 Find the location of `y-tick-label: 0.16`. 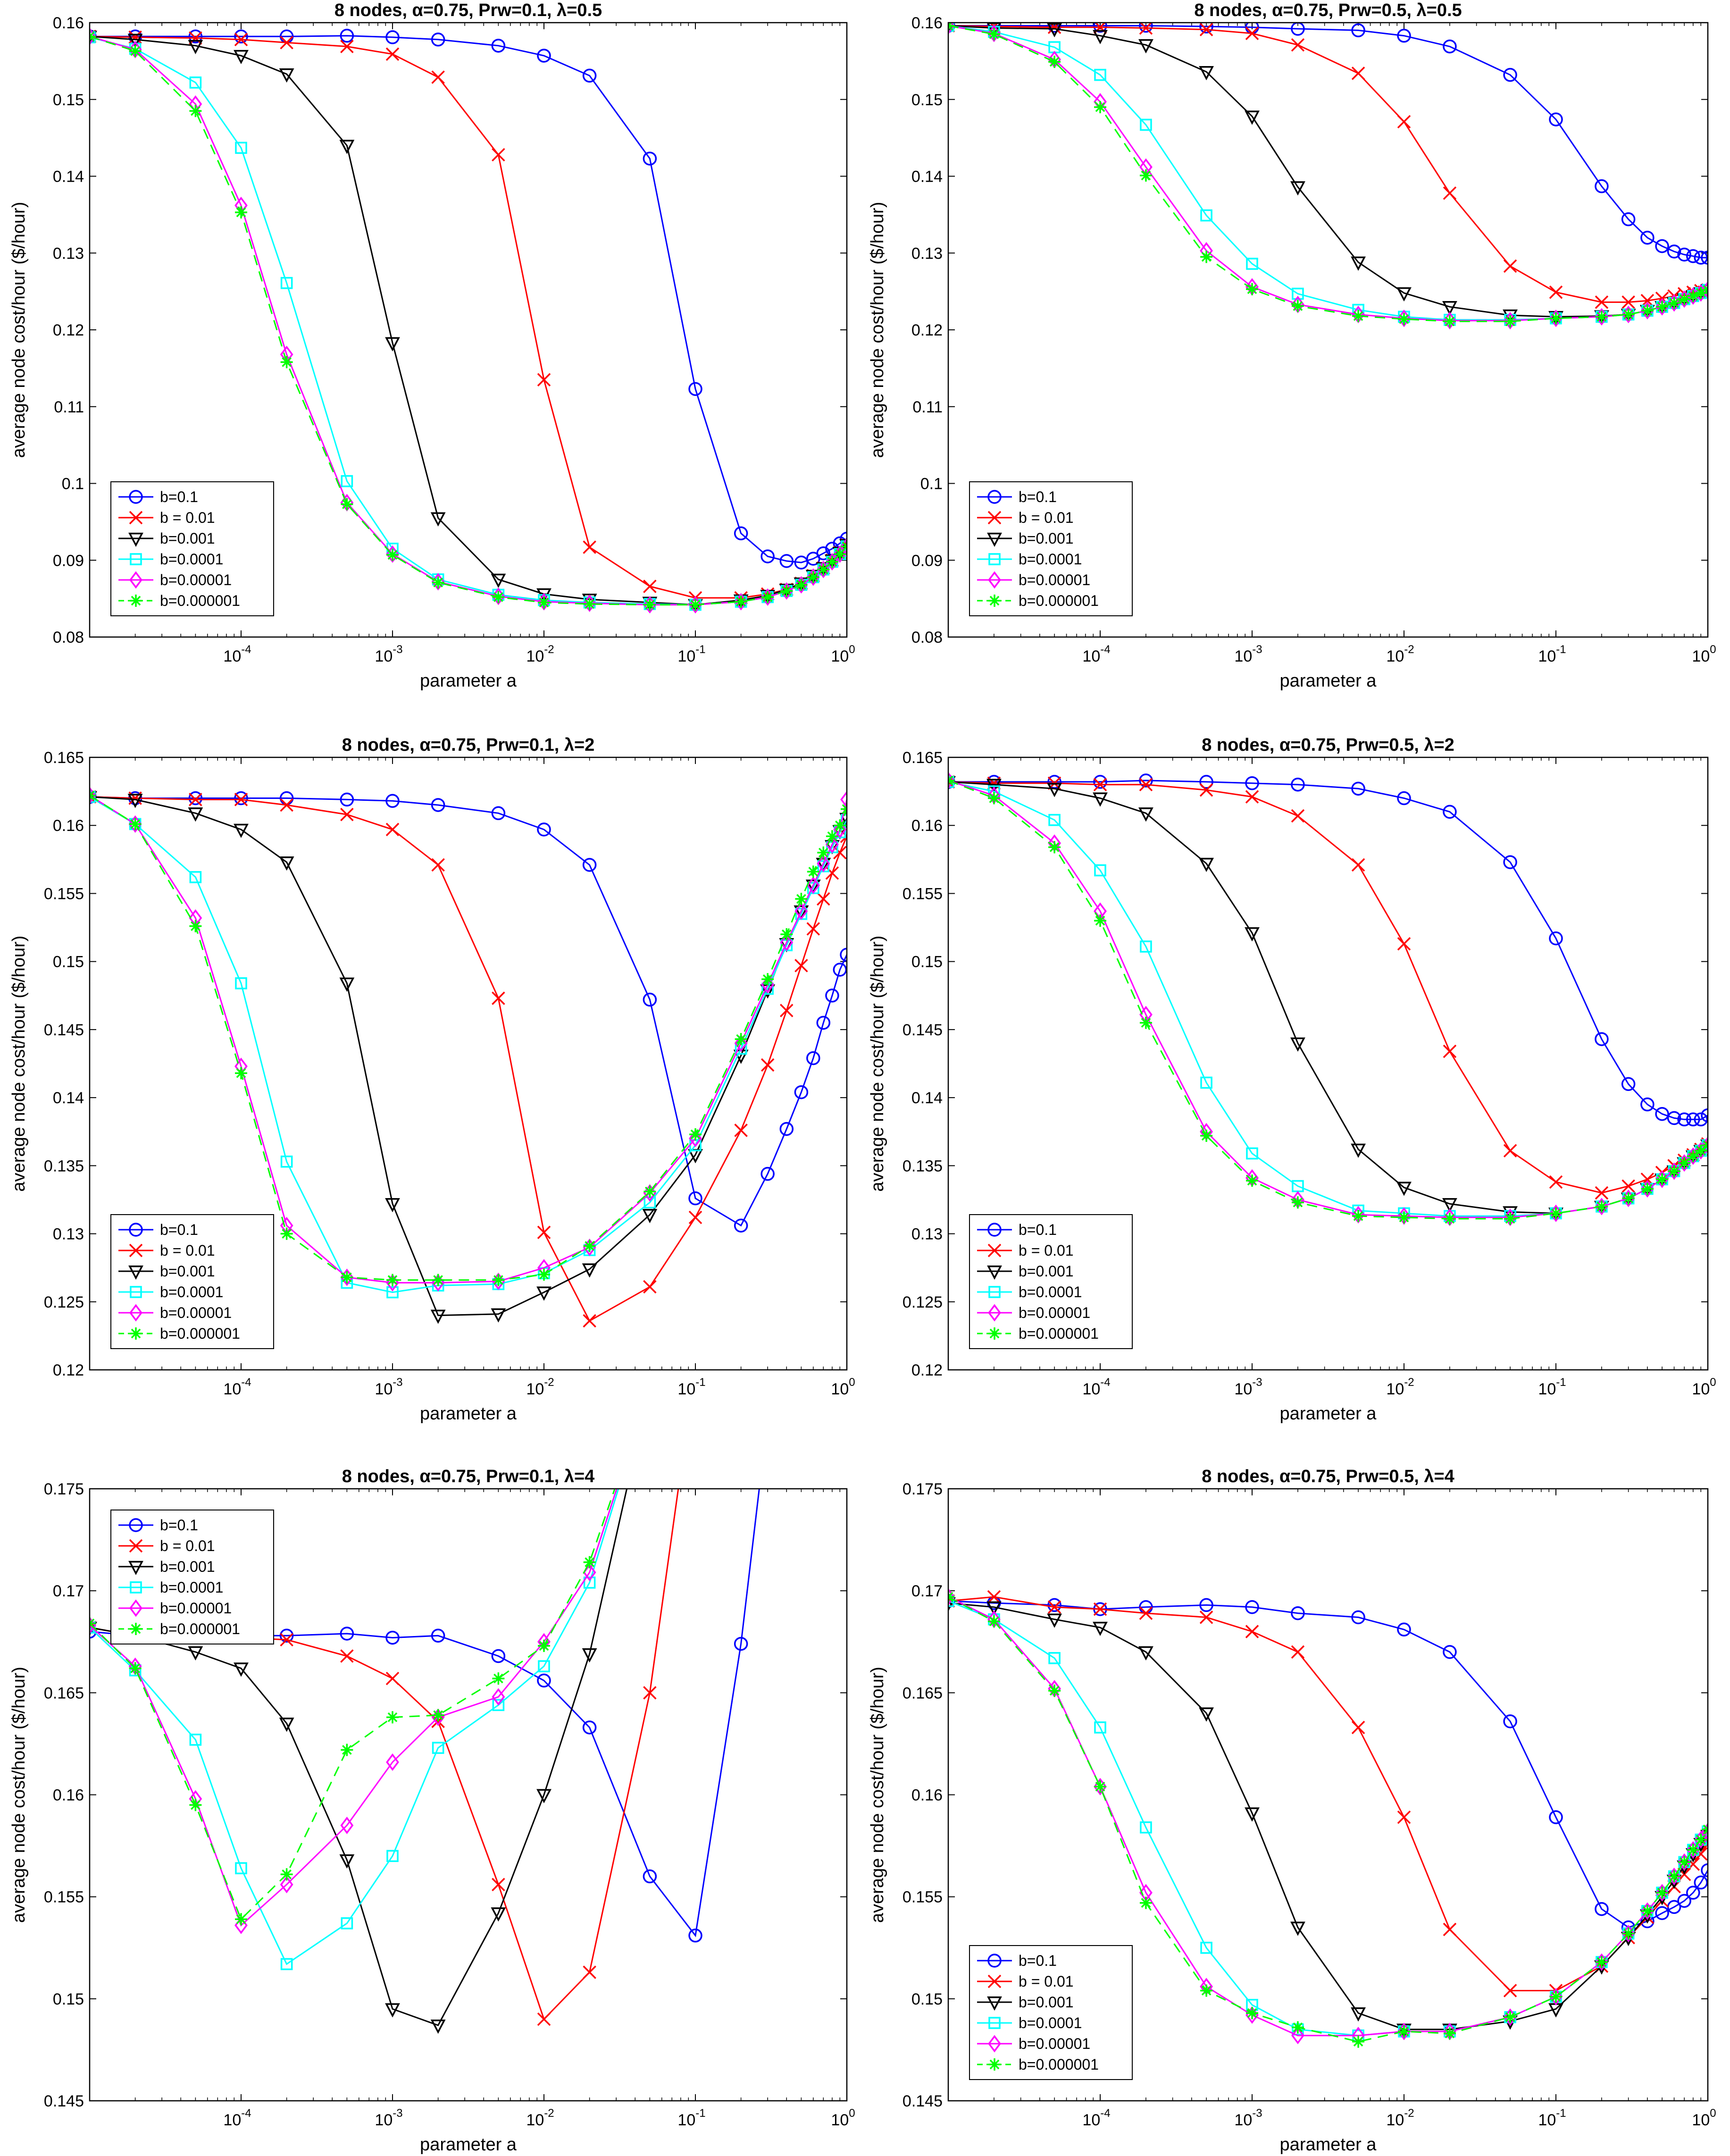

y-tick-label: 0.16 is located at coordinates (68, 826).